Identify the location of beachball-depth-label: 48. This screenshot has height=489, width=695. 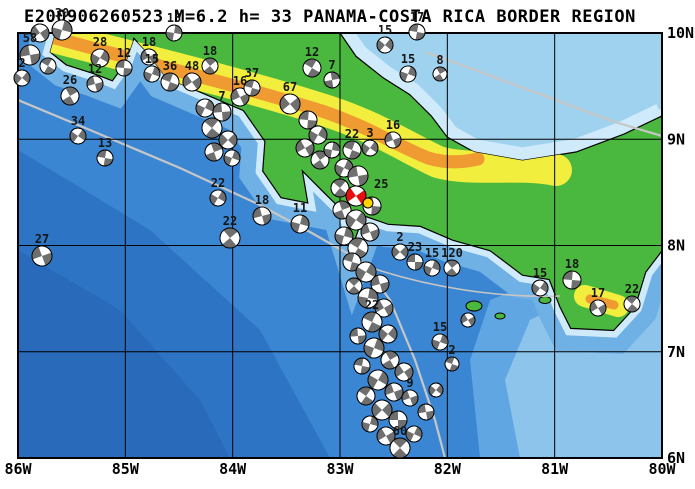
(192, 66).